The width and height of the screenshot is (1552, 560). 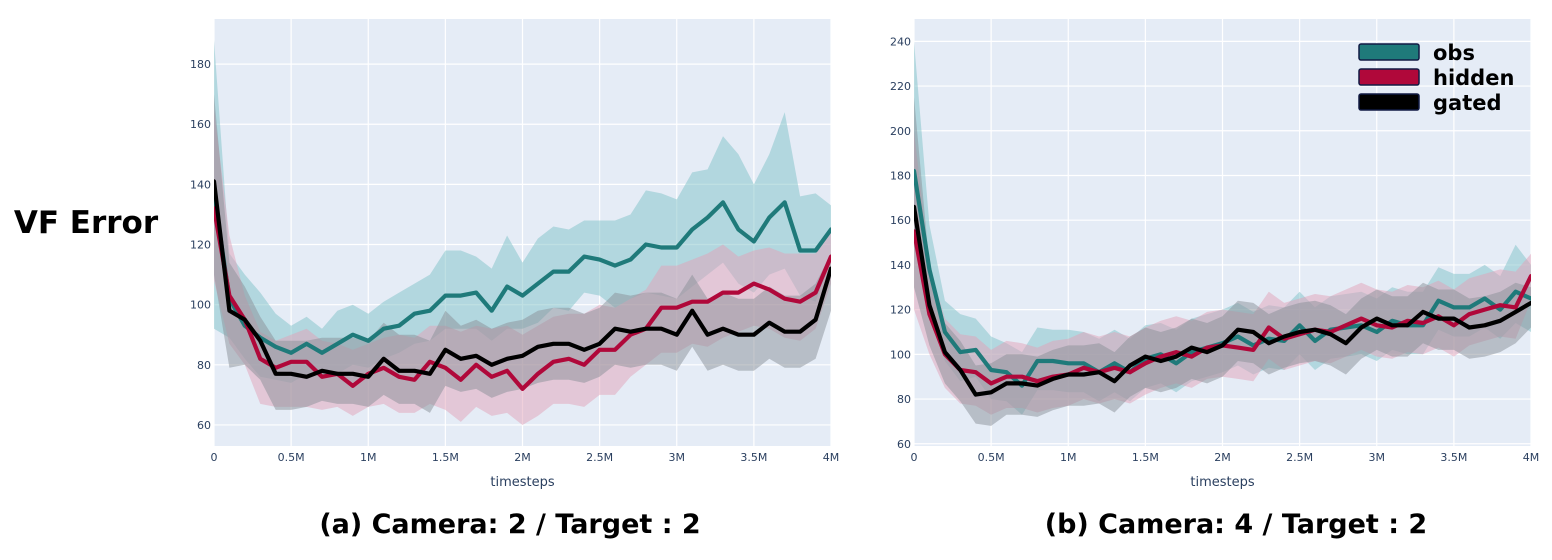 I want to click on x-tick-label-b: 0.5M, so click(x=991, y=457).